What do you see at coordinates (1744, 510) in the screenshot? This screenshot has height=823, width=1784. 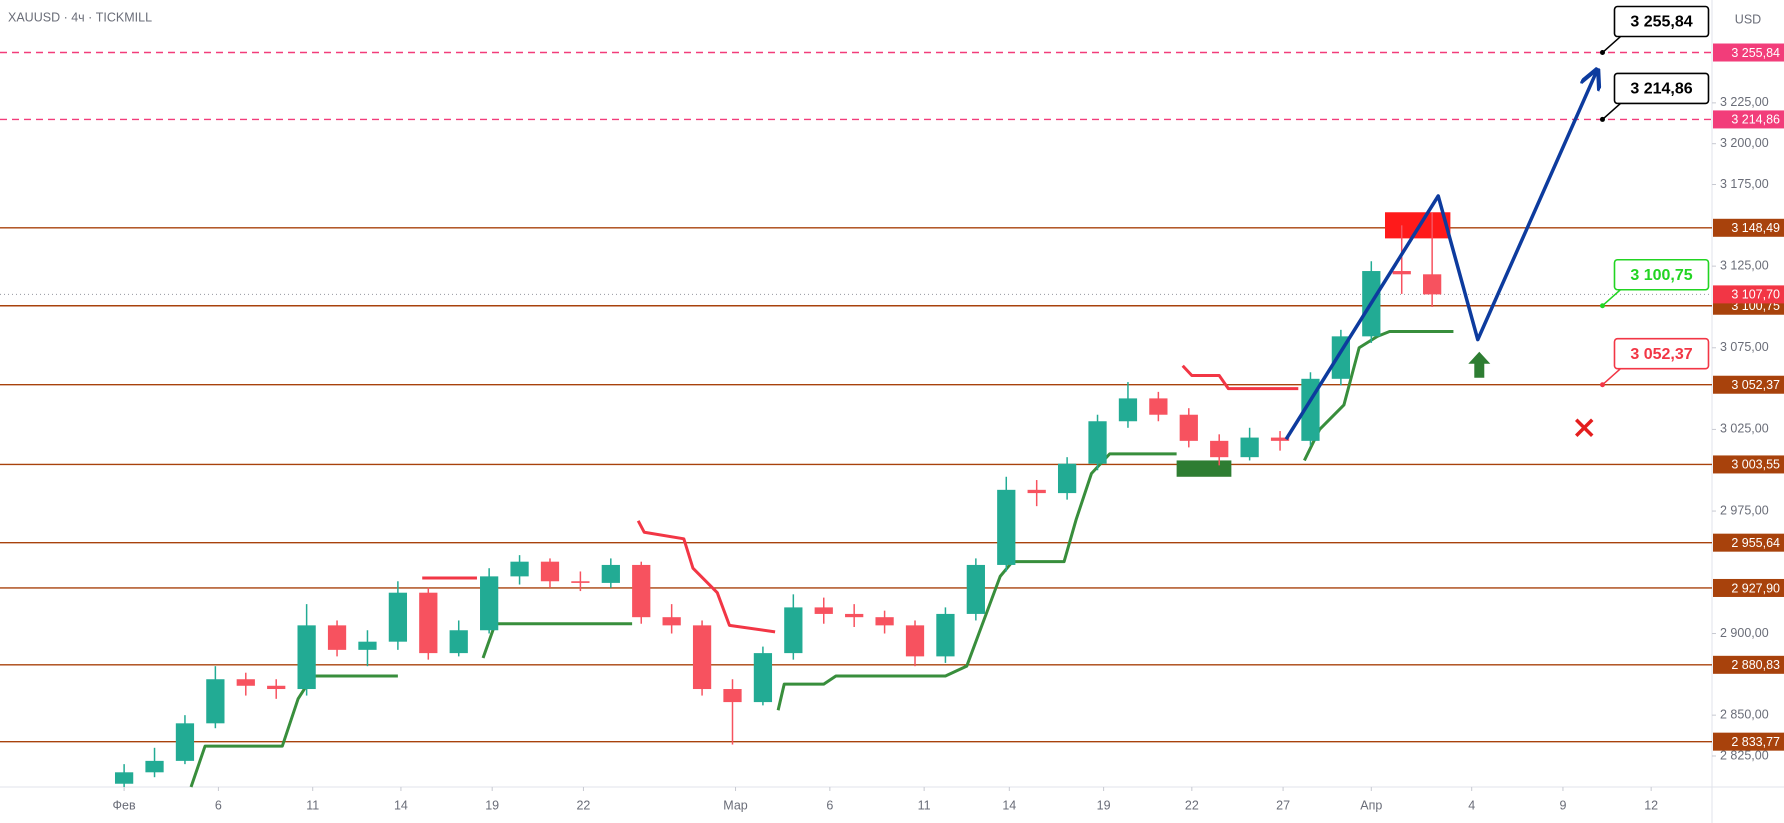 I see `y-tick-label: 2 975,00` at bounding box center [1744, 510].